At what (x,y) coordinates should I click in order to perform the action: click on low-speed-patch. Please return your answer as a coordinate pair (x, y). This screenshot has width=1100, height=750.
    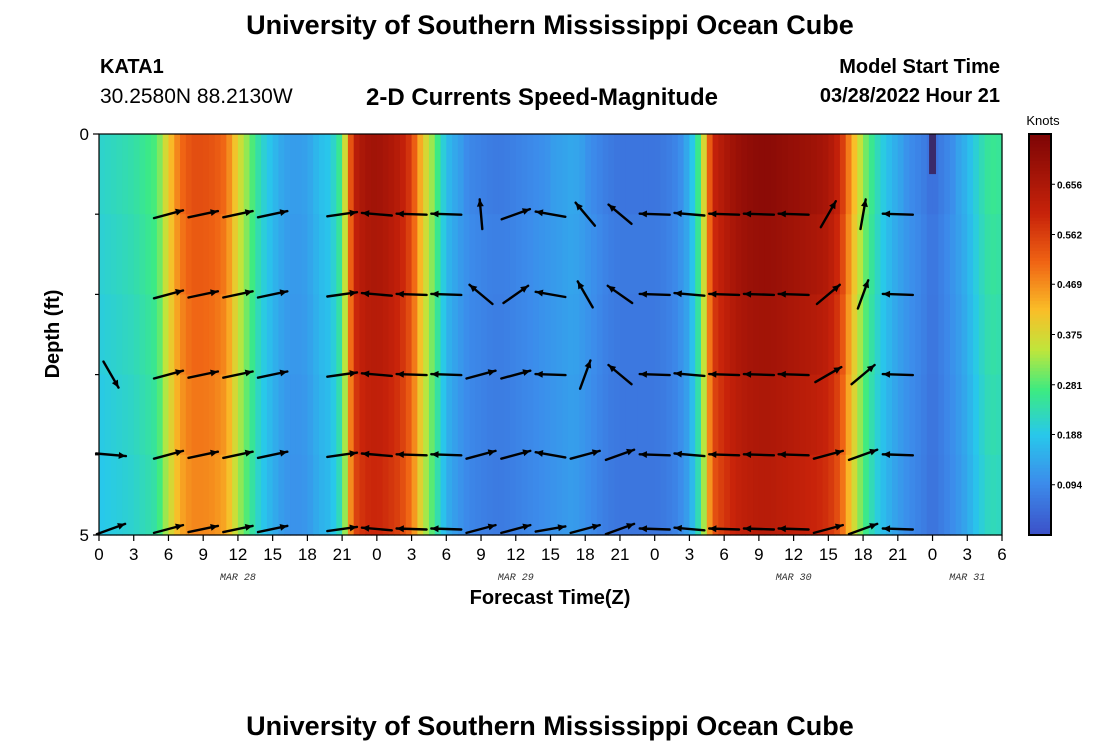
    Looking at the image, I should click on (933, 154).